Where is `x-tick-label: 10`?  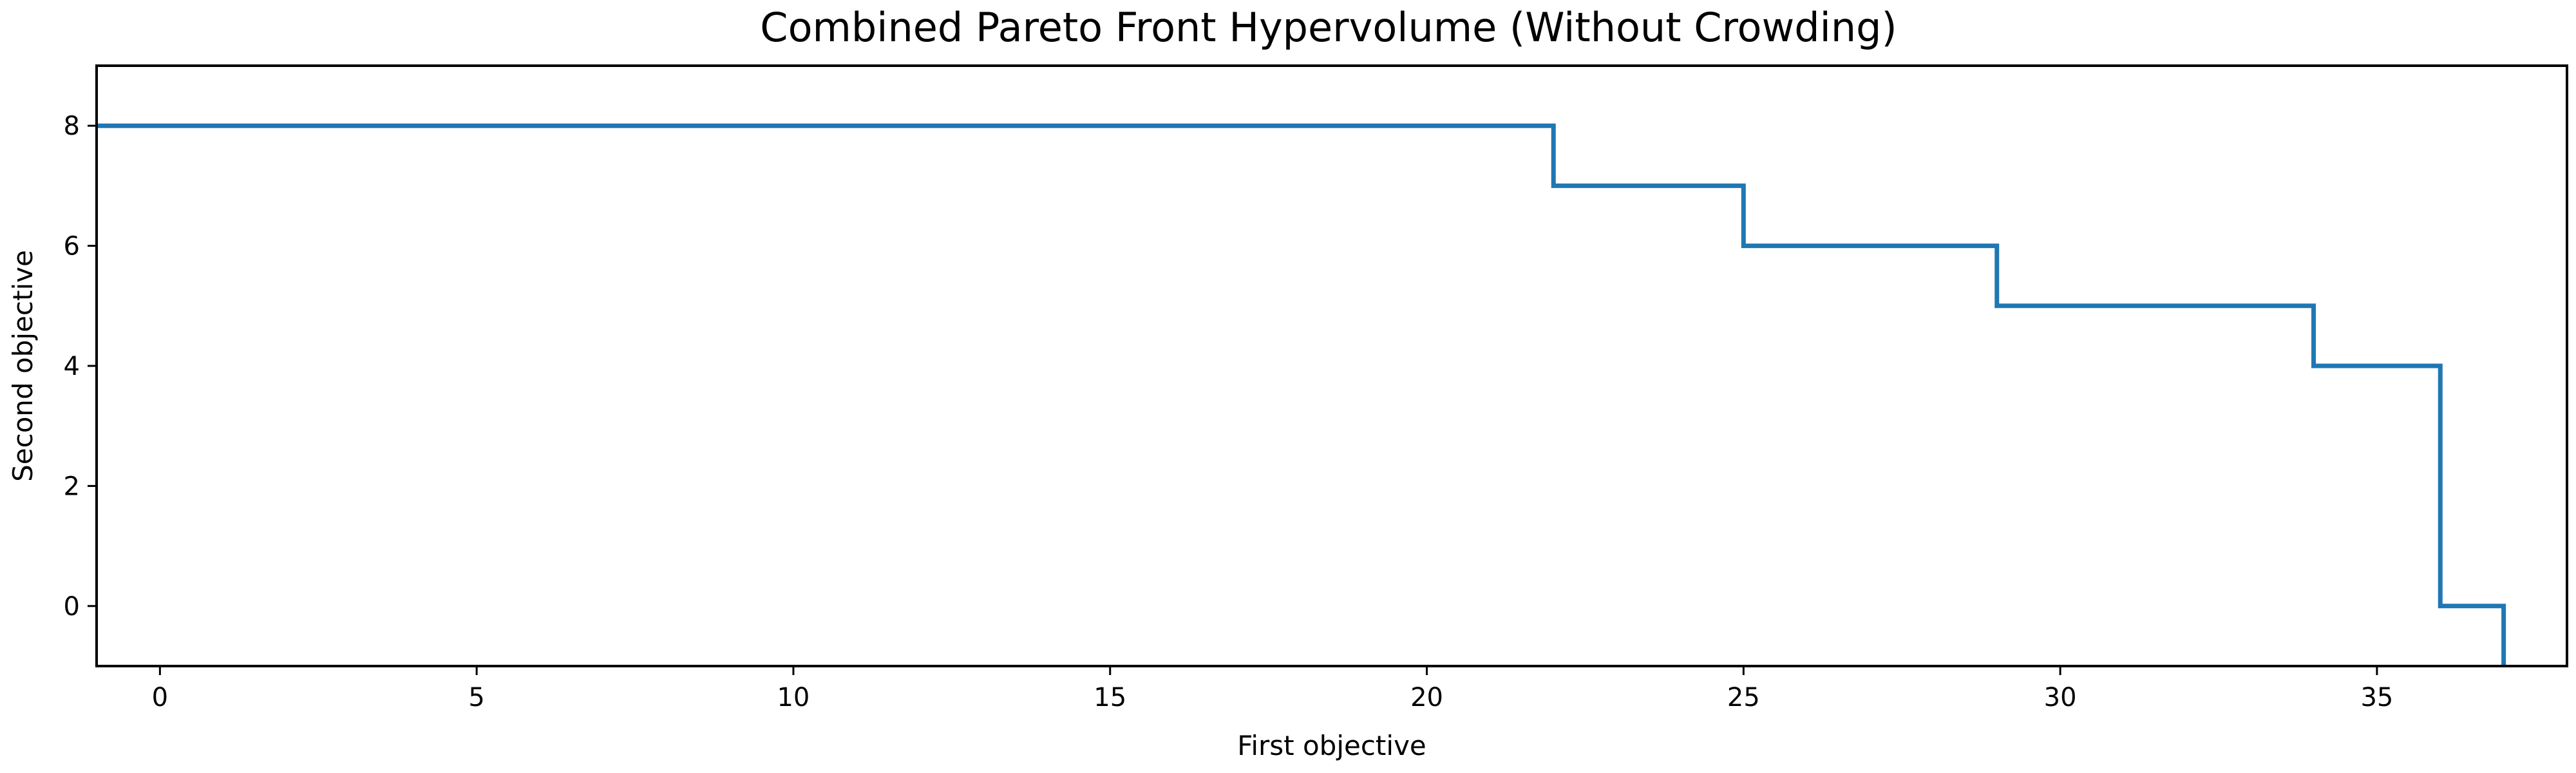 x-tick-label: 10 is located at coordinates (793, 697).